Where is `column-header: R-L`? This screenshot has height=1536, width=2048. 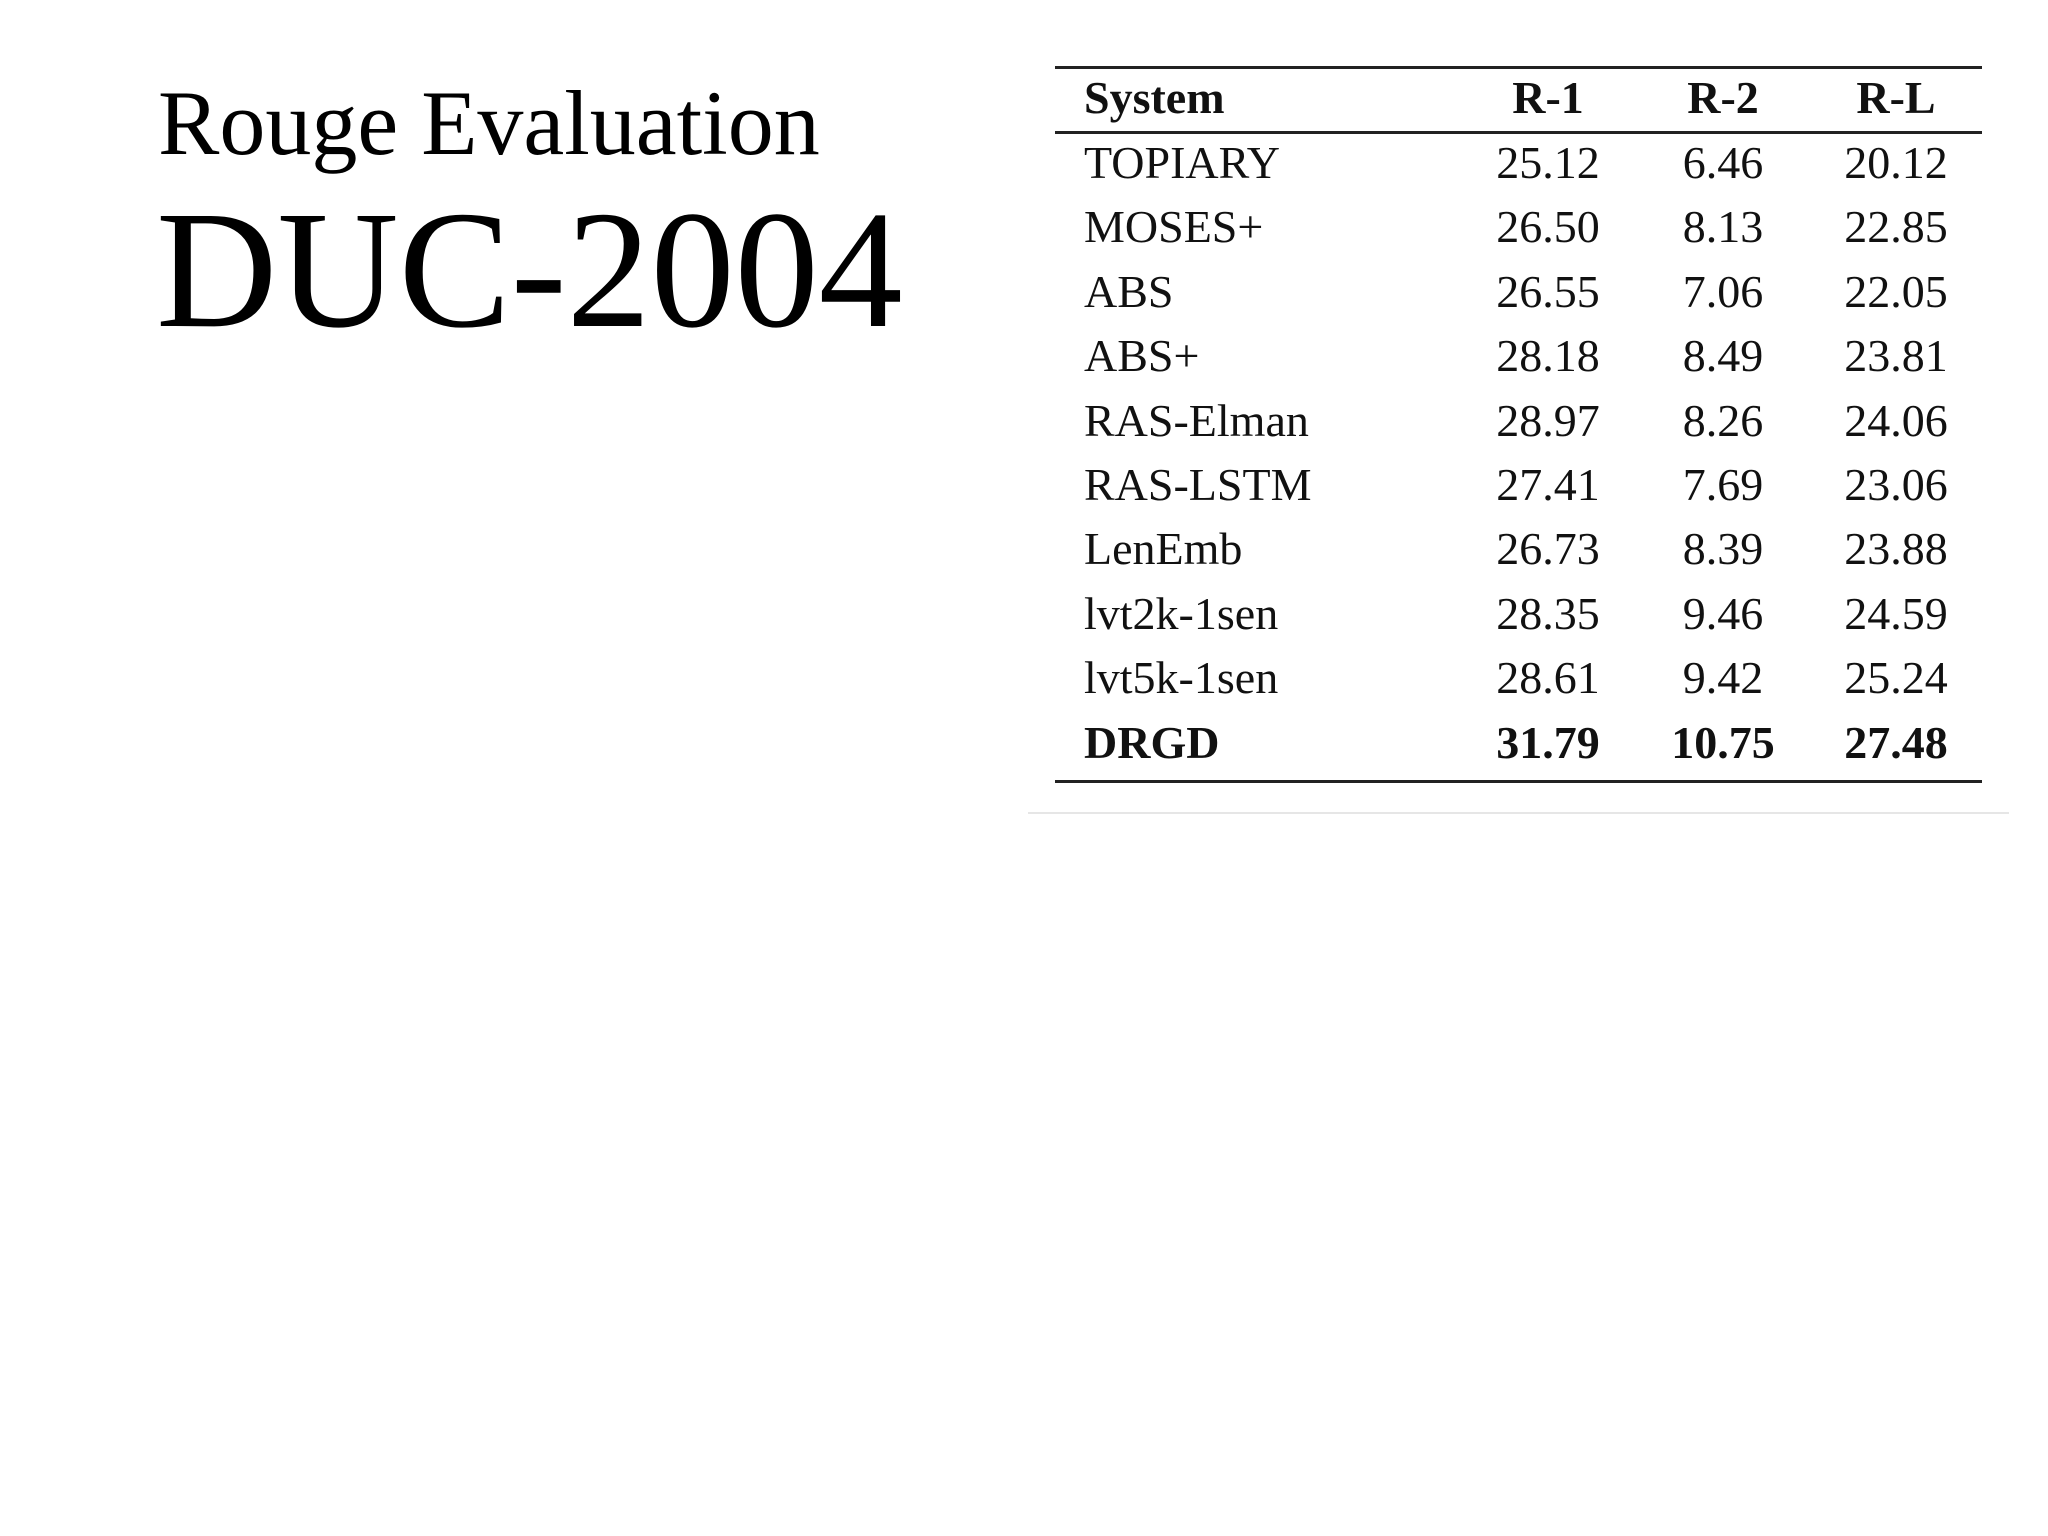
column-header: R-L is located at coordinates (1896, 97).